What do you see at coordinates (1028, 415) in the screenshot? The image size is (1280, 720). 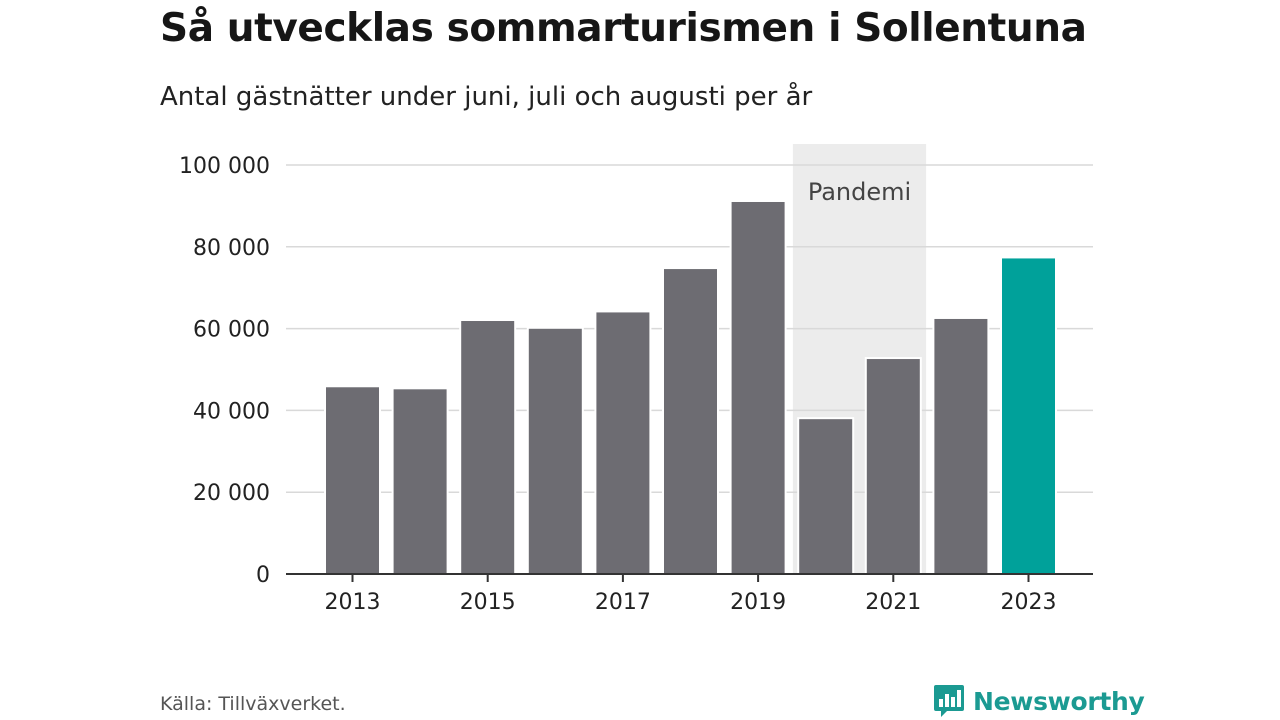 I see `bar-2023` at bounding box center [1028, 415].